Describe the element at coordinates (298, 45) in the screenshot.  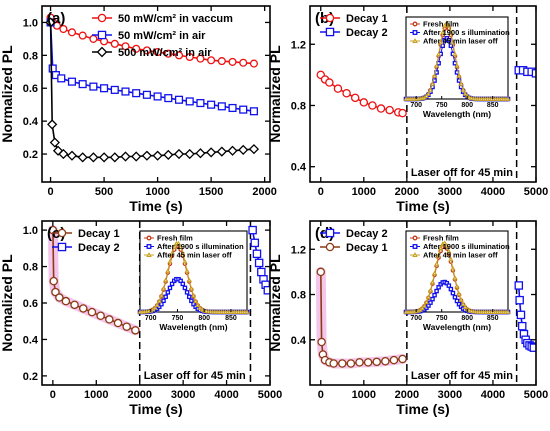
I see `y-tick-label: 1.2` at that location.